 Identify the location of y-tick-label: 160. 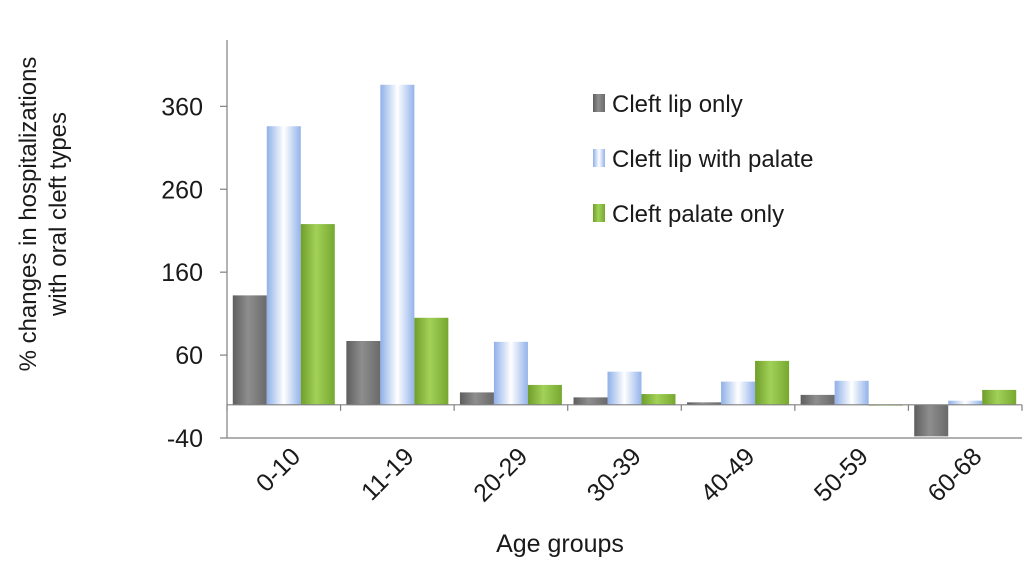
(182, 273).